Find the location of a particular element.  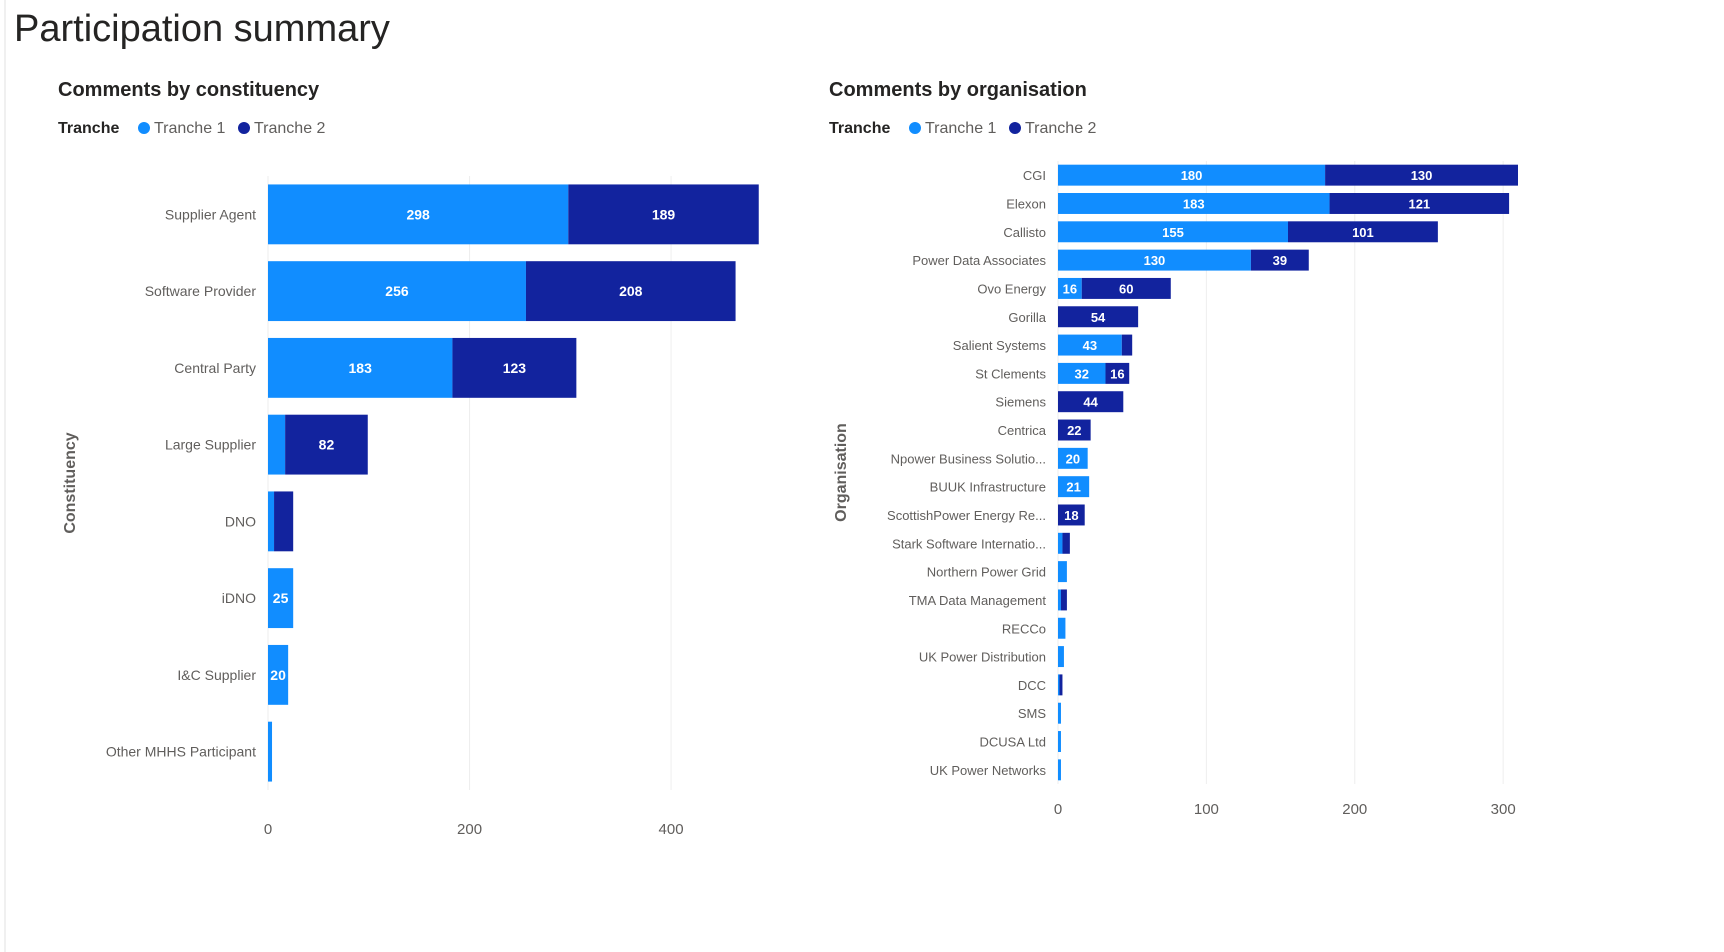

constituency-category-label-large-supplier: Large Supplier is located at coordinates (210, 445).